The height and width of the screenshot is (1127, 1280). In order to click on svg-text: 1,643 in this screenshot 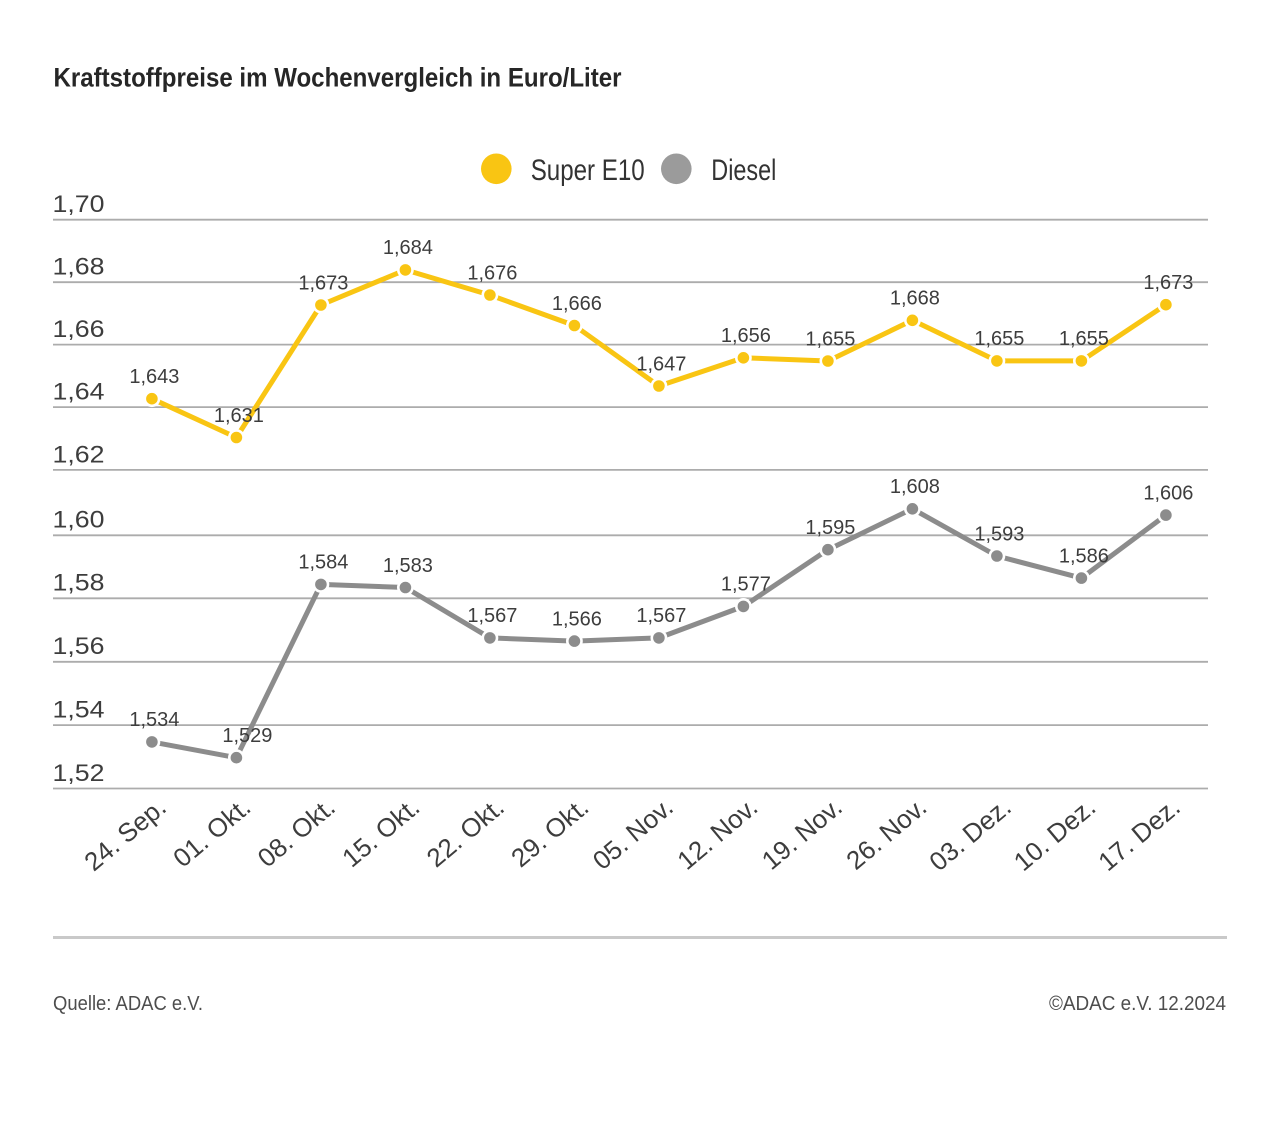, I will do `click(154, 377)`.